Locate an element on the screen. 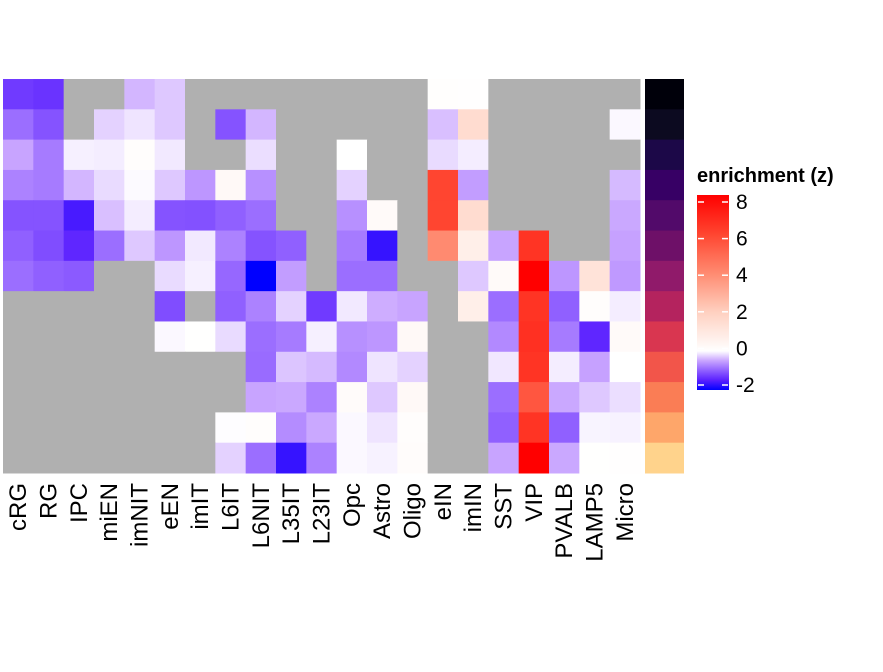 The width and height of the screenshot is (883, 672). row-annotation is located at coordinates (664, 276).